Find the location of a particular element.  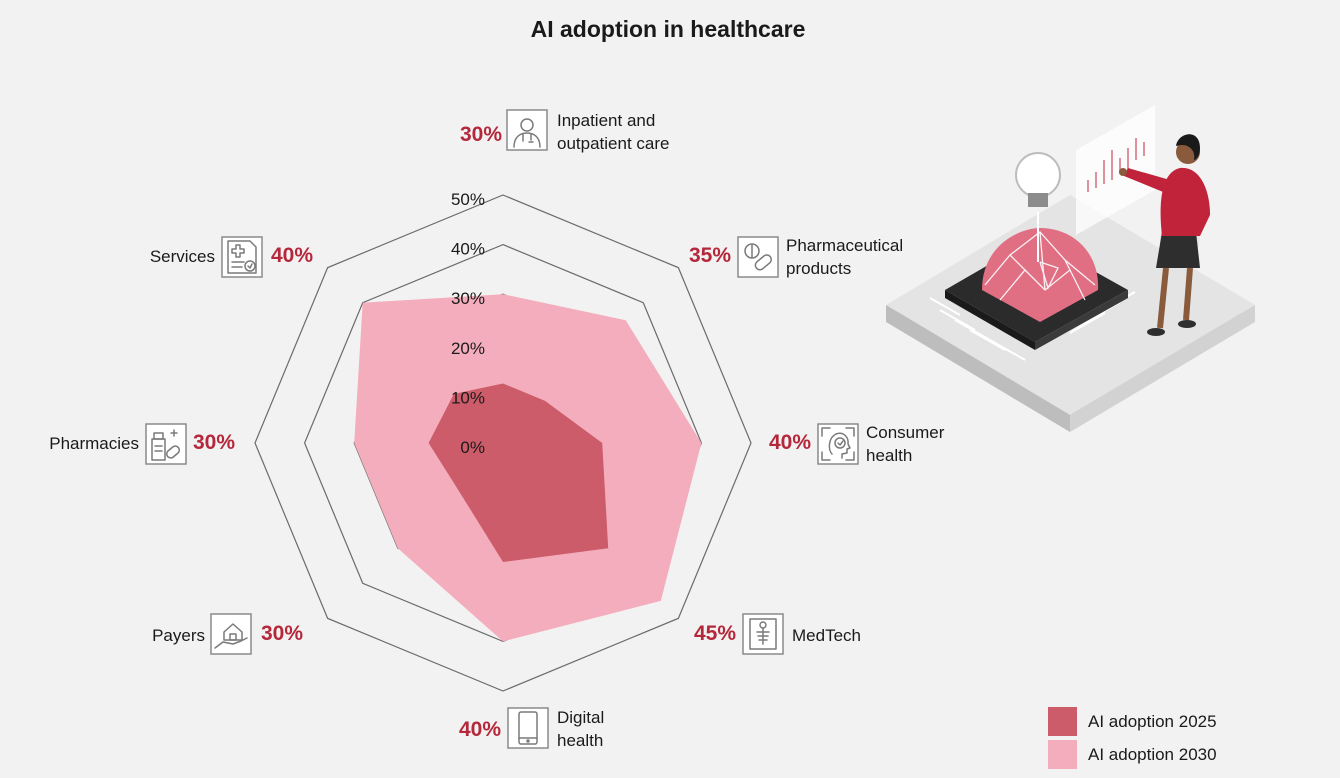

category-label: Services is located at coordinates (182, 256).